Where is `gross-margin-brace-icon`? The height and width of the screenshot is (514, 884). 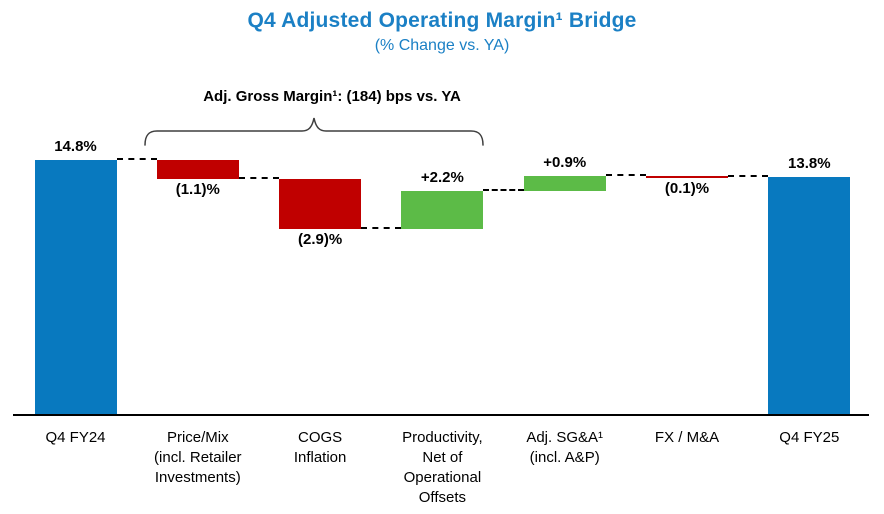
gross-margin-brace-icon is located at coordinates (314, 131).